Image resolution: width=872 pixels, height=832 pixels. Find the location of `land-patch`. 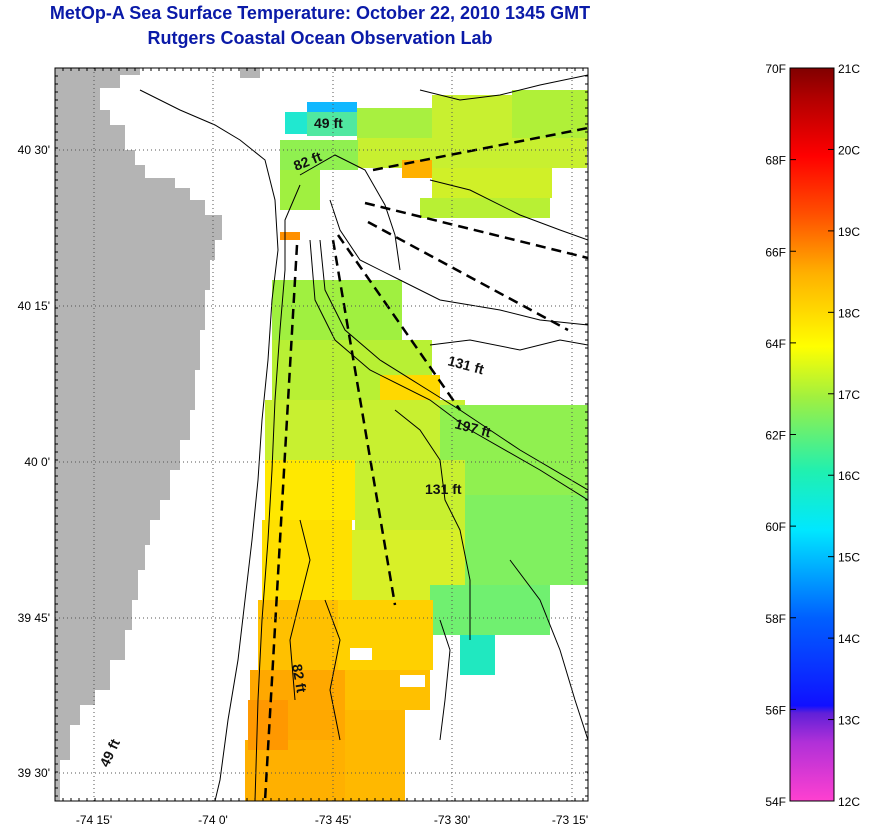

land-patch is located at coordinates (250, 73).